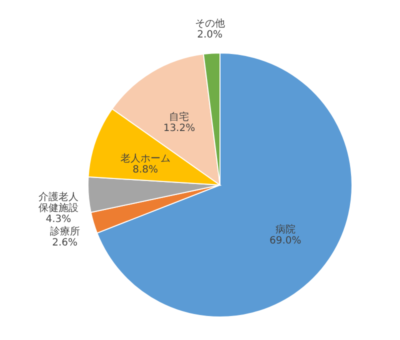  Describe the element at coordinates (65, 242) in the screenshot. I see `data-label: 2.6%` at that location.